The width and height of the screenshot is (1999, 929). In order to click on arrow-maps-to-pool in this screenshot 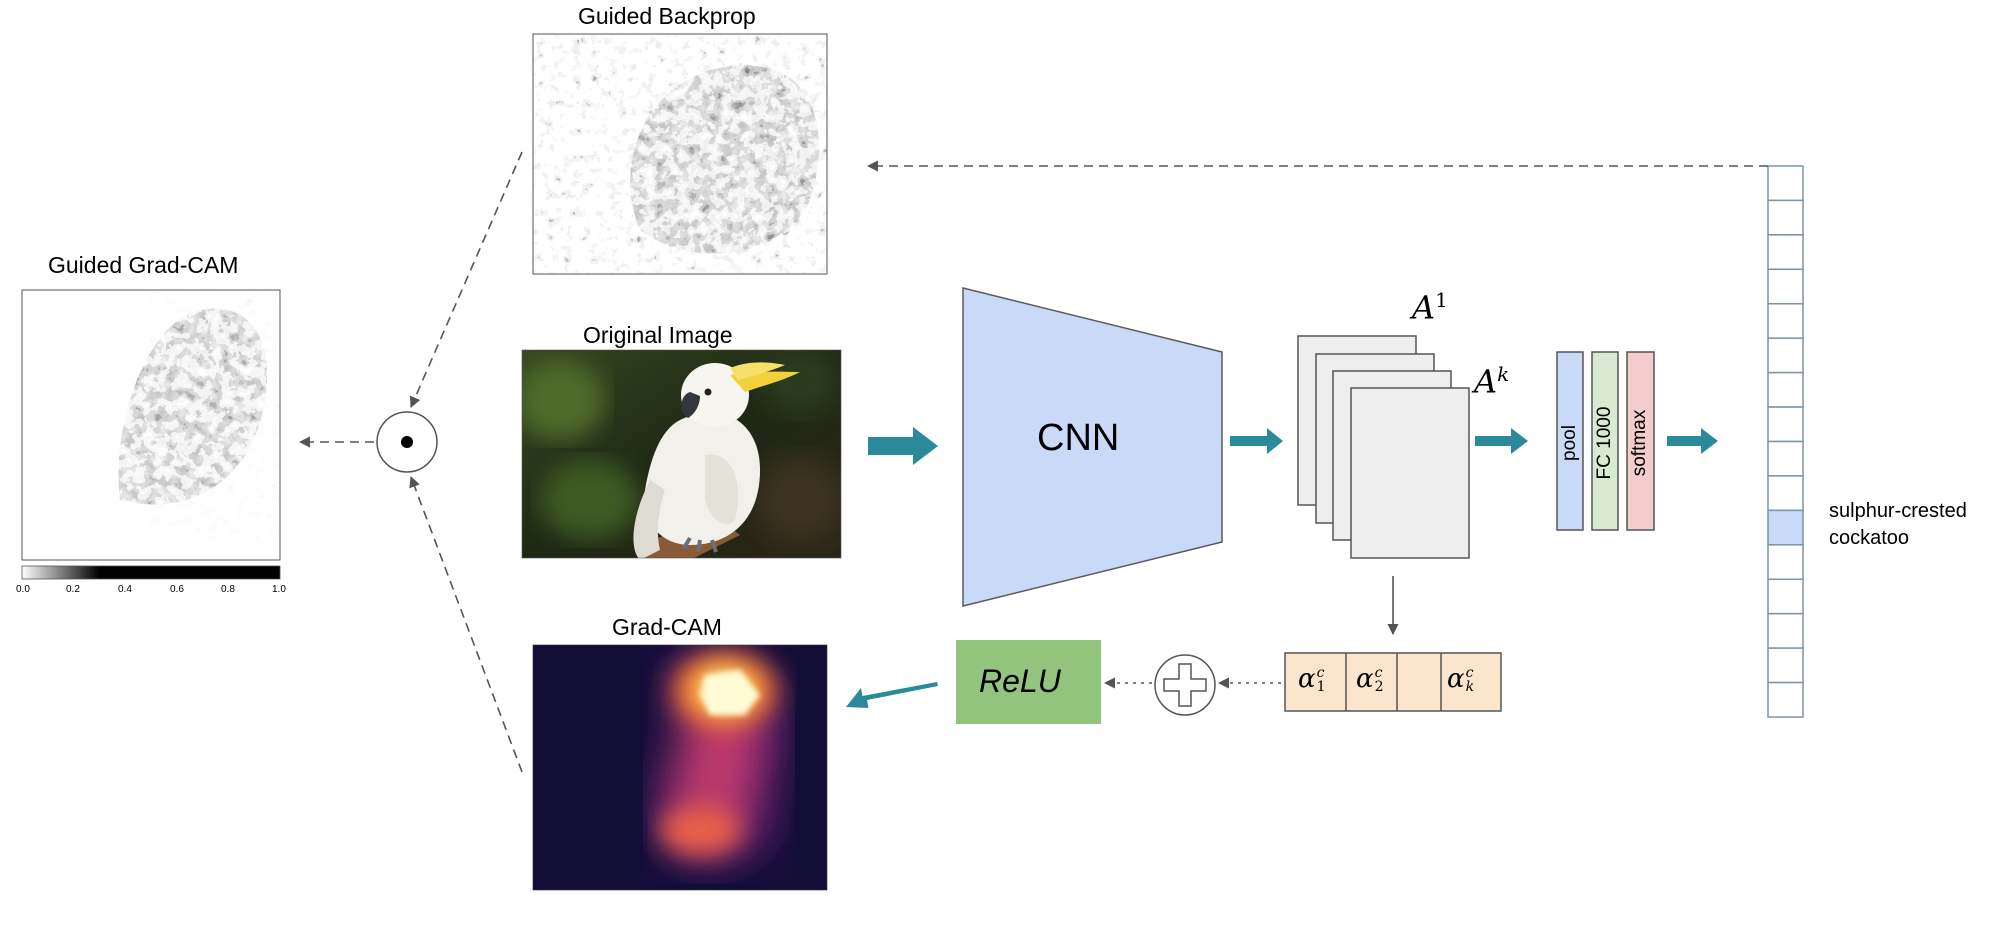, I will do `click(1501, 441)`.